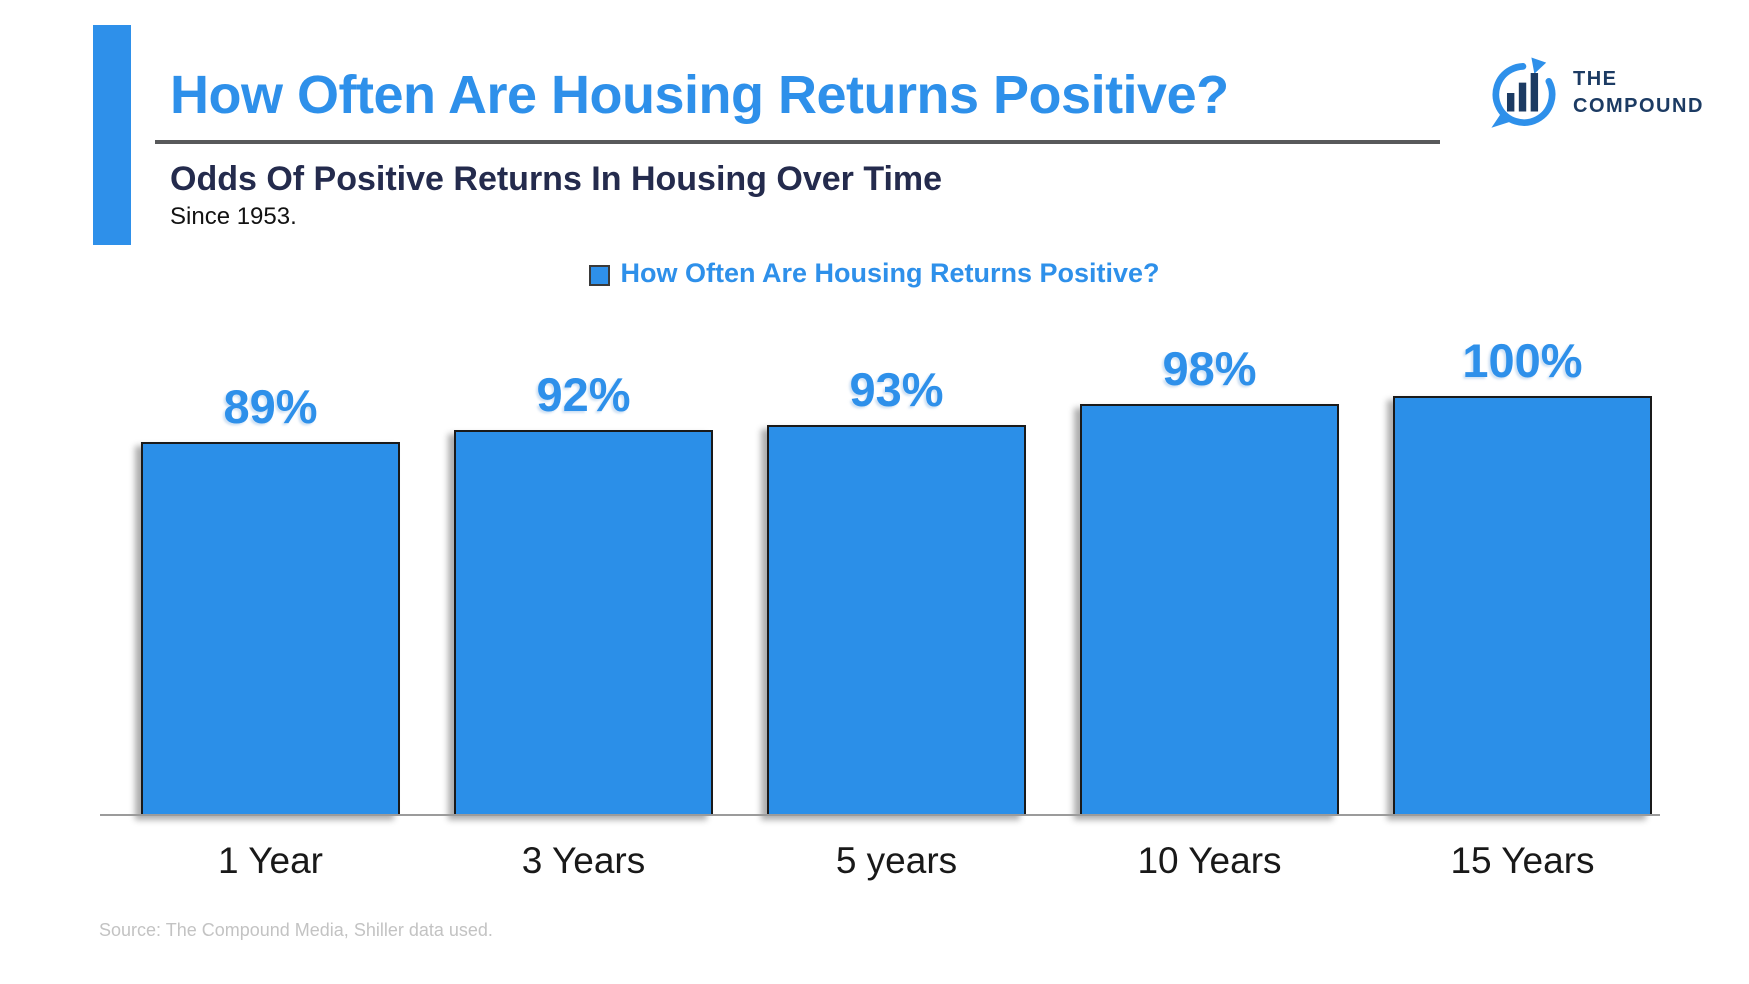  I want to click on since-note: Since 1953., so click(233, 216).